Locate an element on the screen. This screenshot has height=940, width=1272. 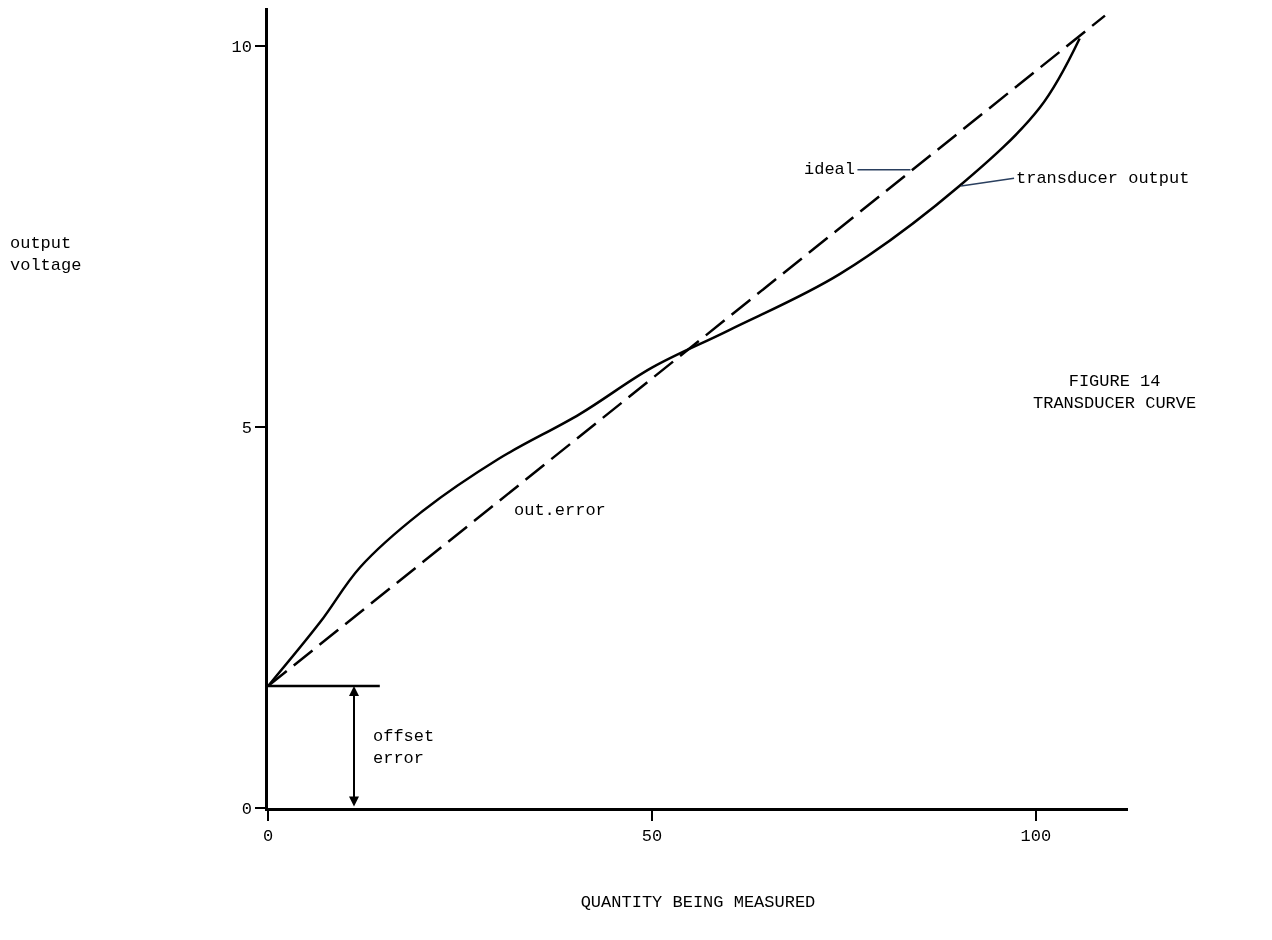
series-label: ideal is located at coordinates (830, 169).